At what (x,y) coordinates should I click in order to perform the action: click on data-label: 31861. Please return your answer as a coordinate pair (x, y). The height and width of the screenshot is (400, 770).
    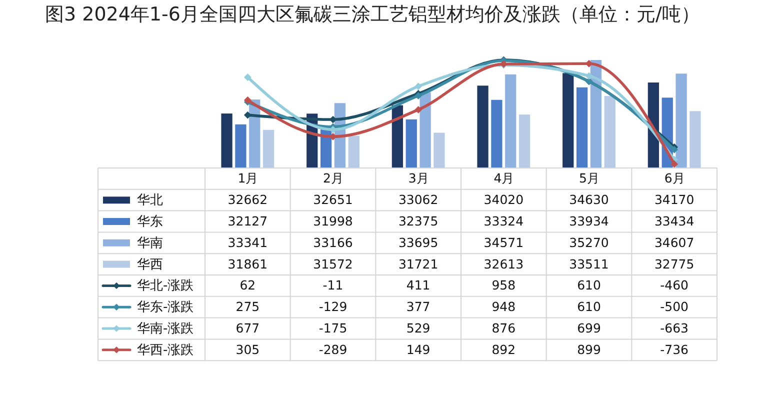
    Looking at the image, I should click on (248, 264).